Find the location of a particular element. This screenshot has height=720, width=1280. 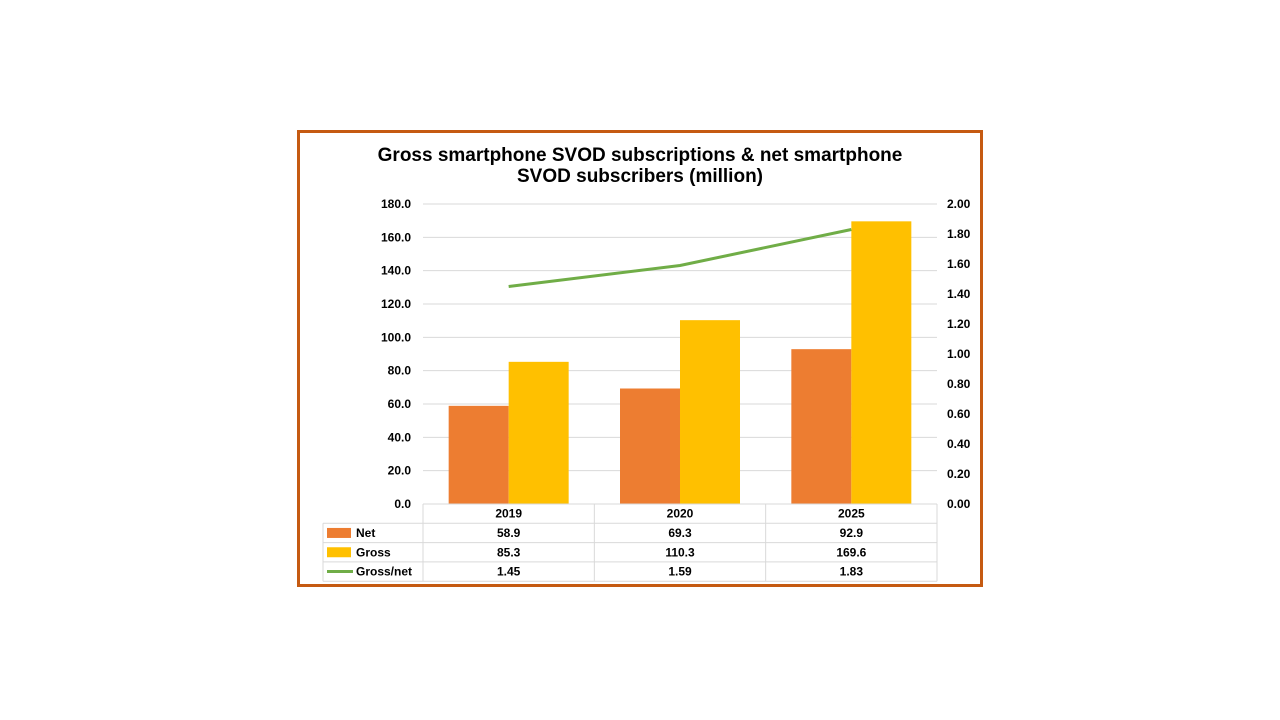

y-axis-tick-label: 140.0 is located at coordinates (396, 271).